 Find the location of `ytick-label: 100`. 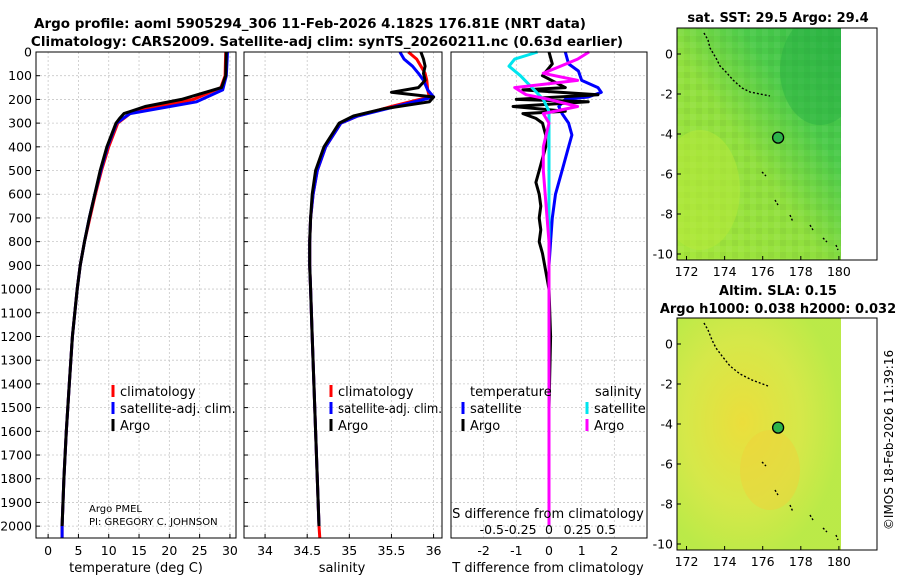

ytick-label: 100 is located at coordinates (20, 75).